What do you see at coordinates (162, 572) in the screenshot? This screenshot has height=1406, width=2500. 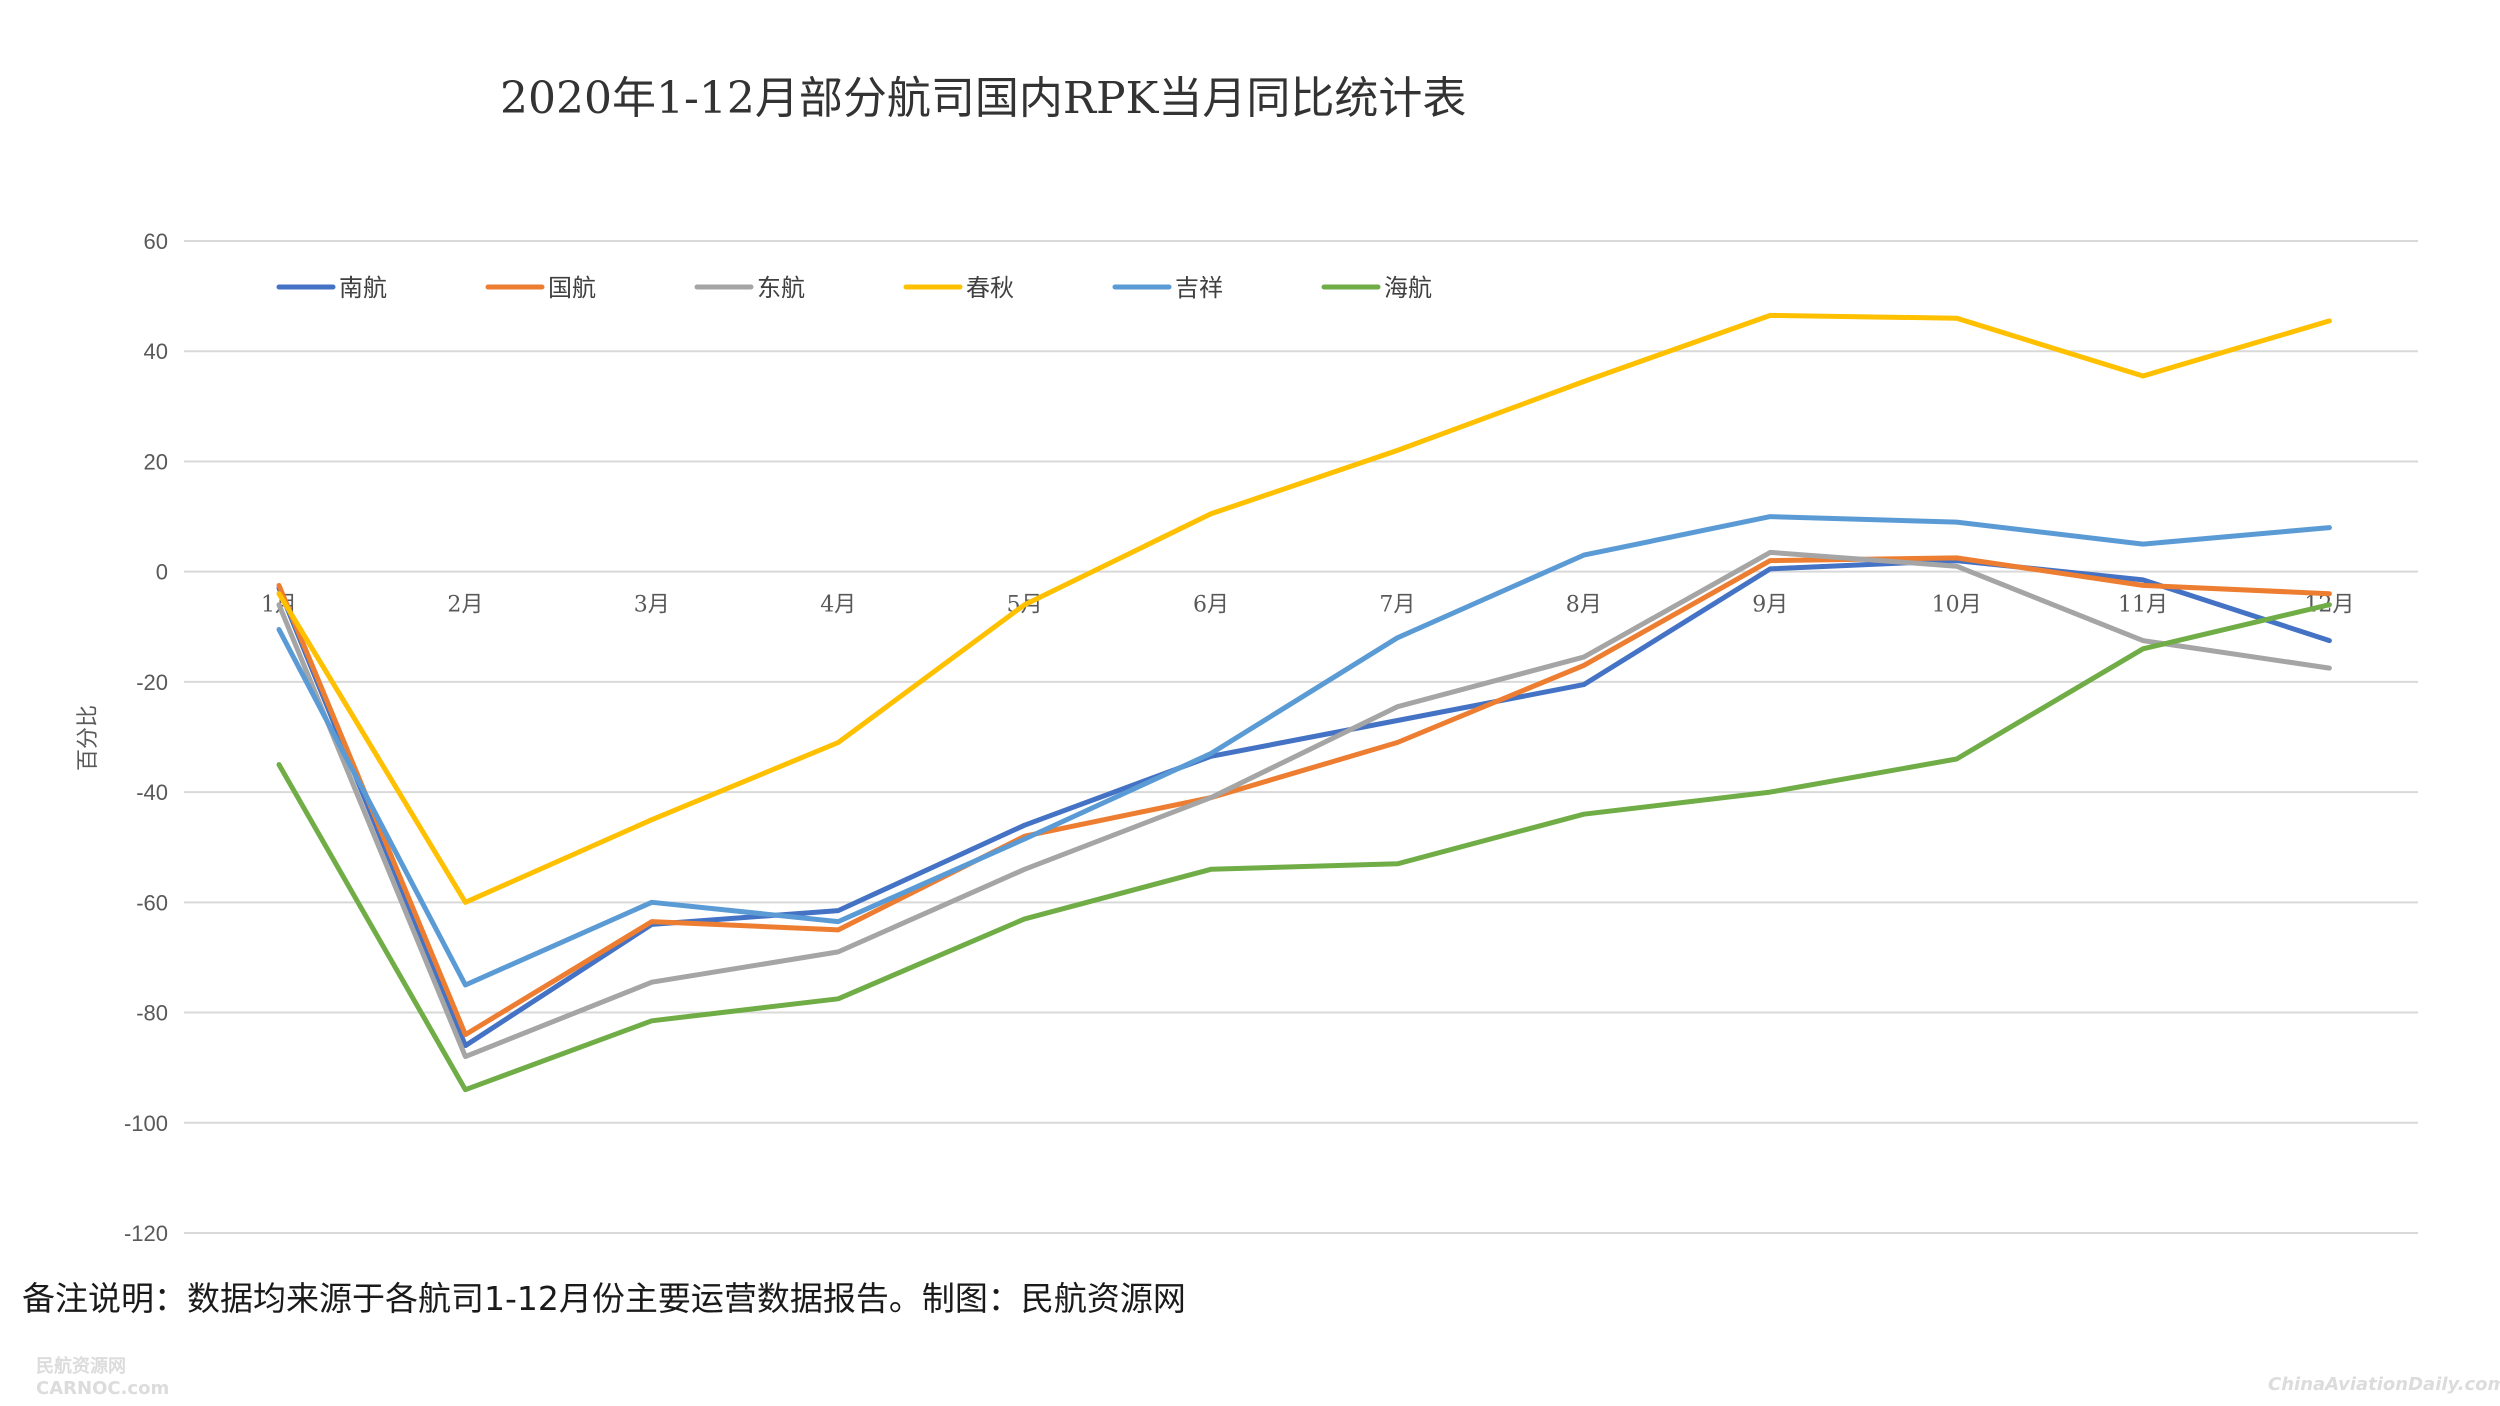 I see `y-tick-label: 0` at bounding box center [162, 572].